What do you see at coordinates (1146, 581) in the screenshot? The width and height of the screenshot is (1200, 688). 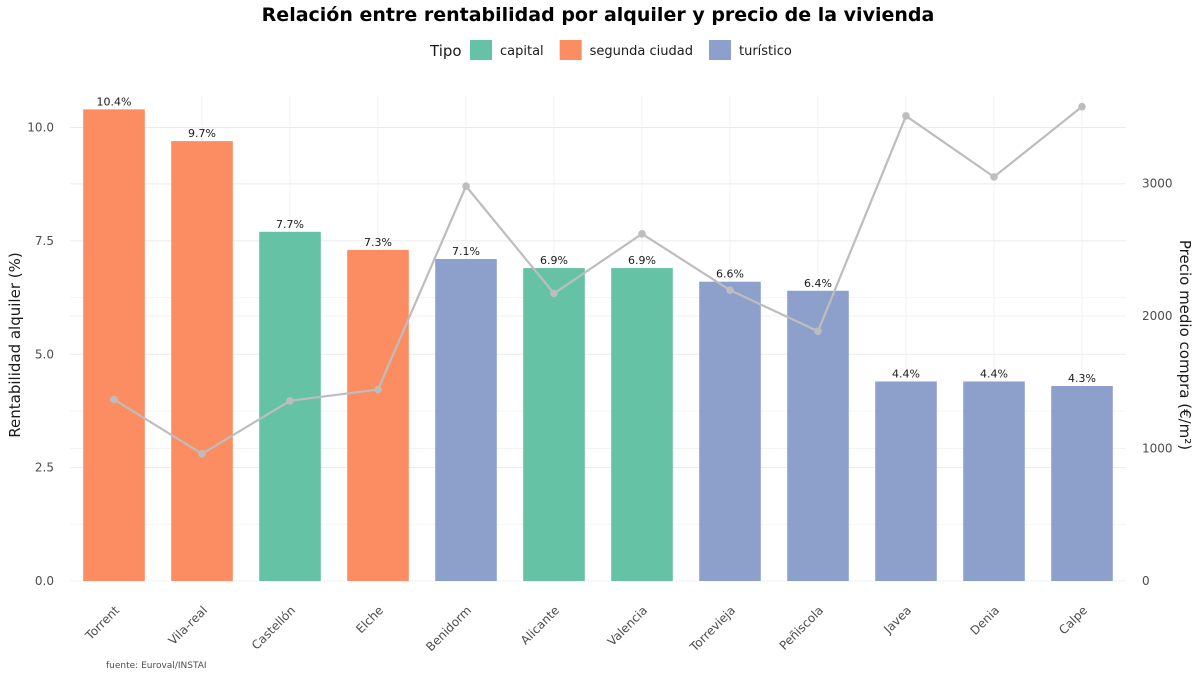 I see `y2-tick-label: 0` at bounding box center [1146, 581].